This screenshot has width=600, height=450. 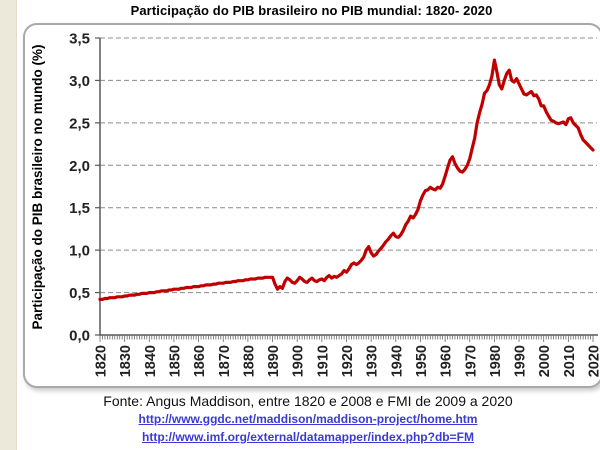 What do you see at coordinates (79, 293) in the screenshot?
I see `y-tick-label: 0,5` at bounding box center [79, 293].